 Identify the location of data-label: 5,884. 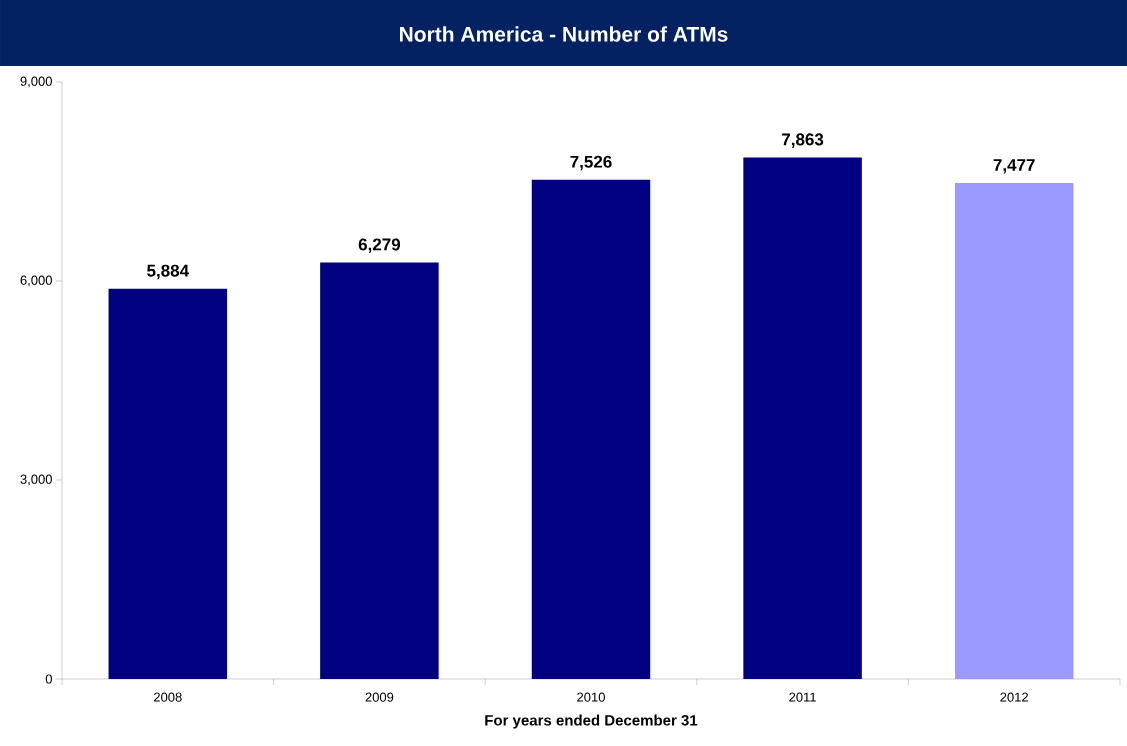
(168, 272).